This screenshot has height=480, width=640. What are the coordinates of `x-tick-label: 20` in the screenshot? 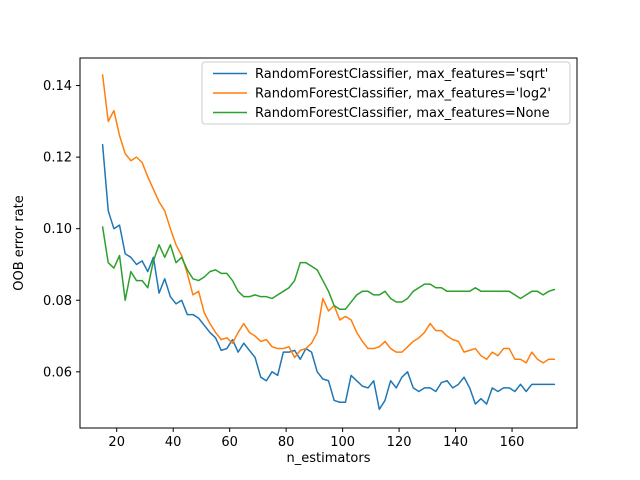 It's located at (116, 442).